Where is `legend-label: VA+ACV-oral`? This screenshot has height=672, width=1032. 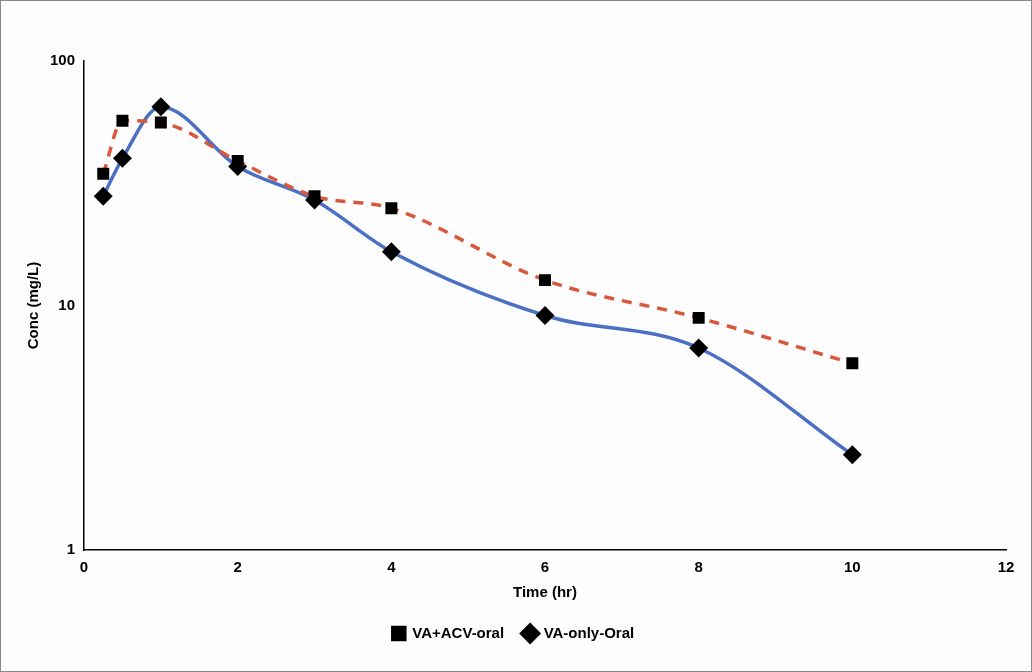
legend-label: VA+ACV-oral is located at coordinates (458, 632).